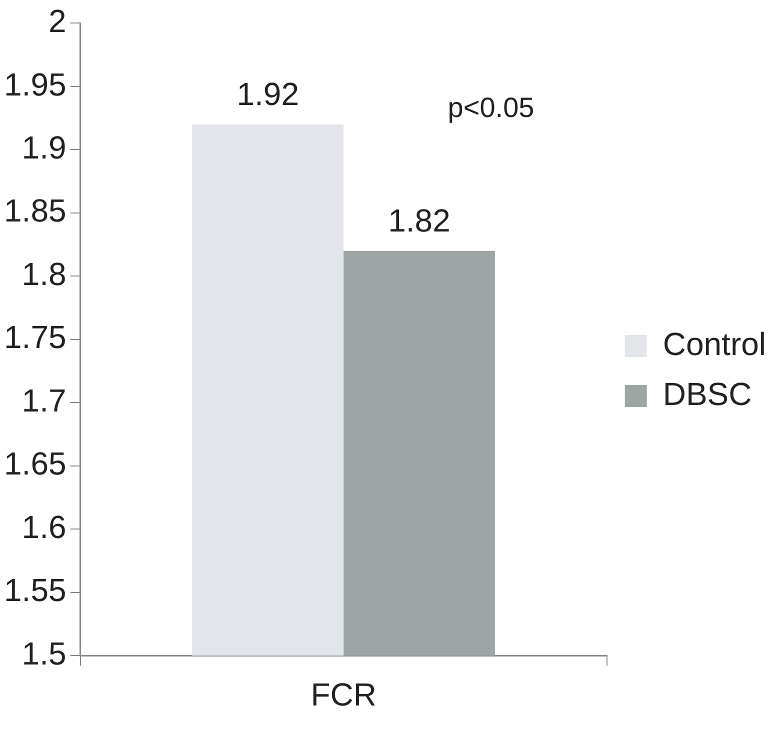 Image resolution: width=784 pixels, height=738 pixels. What do you see at coordinates (44, 274) in the screenshot?
I see `y-tick-label: 1.8` at bounding box center [44, 274].